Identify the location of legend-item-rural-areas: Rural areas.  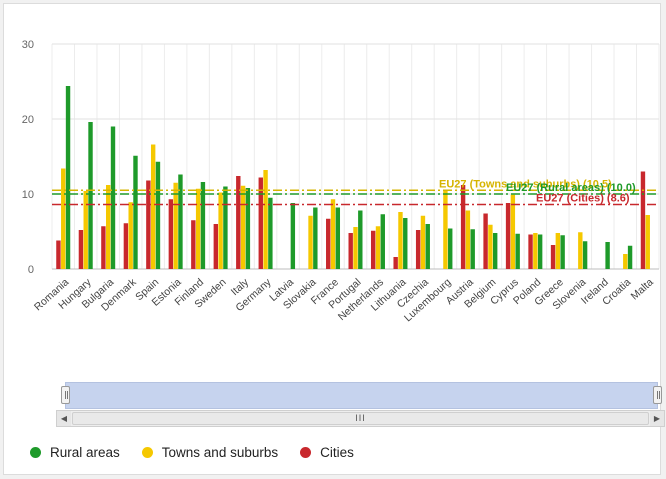
(75, 452).